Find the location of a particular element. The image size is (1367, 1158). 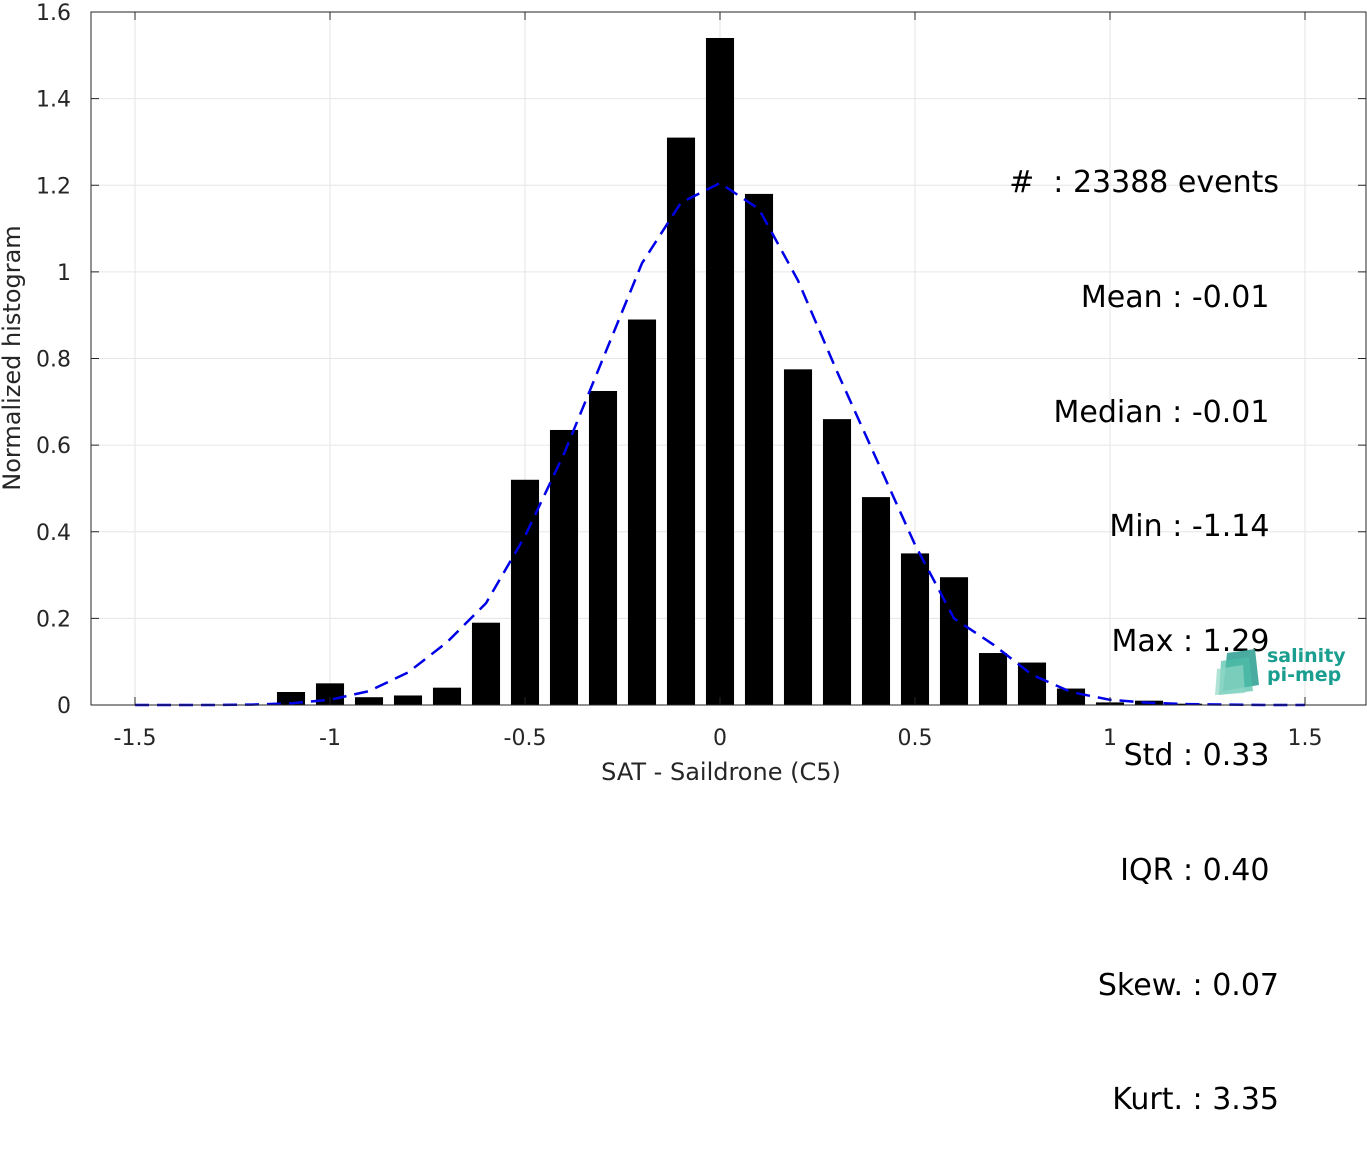

stat-iqr: IQR : 0.40 is located at coordinates (1199, 871).